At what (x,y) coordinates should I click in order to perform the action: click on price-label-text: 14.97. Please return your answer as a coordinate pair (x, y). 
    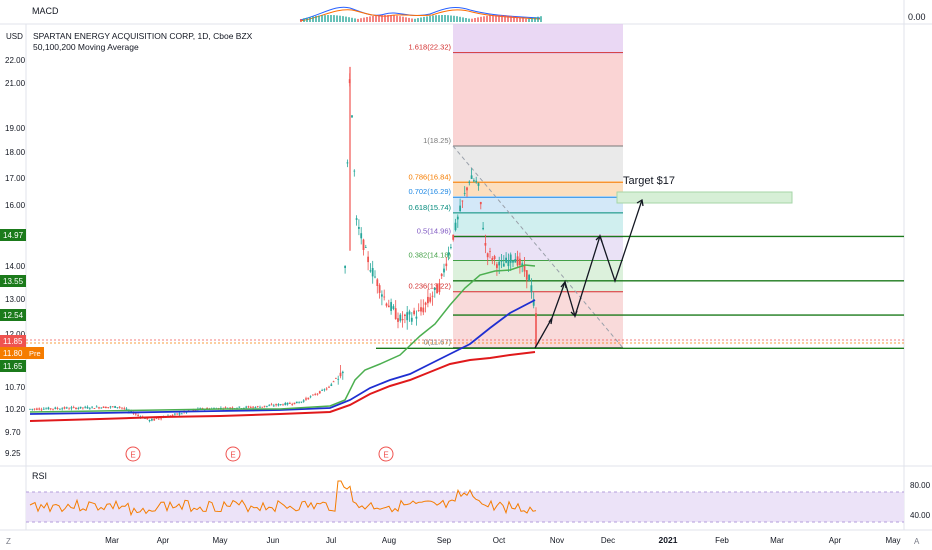
    Looking at the image, I should click on (13, 235).